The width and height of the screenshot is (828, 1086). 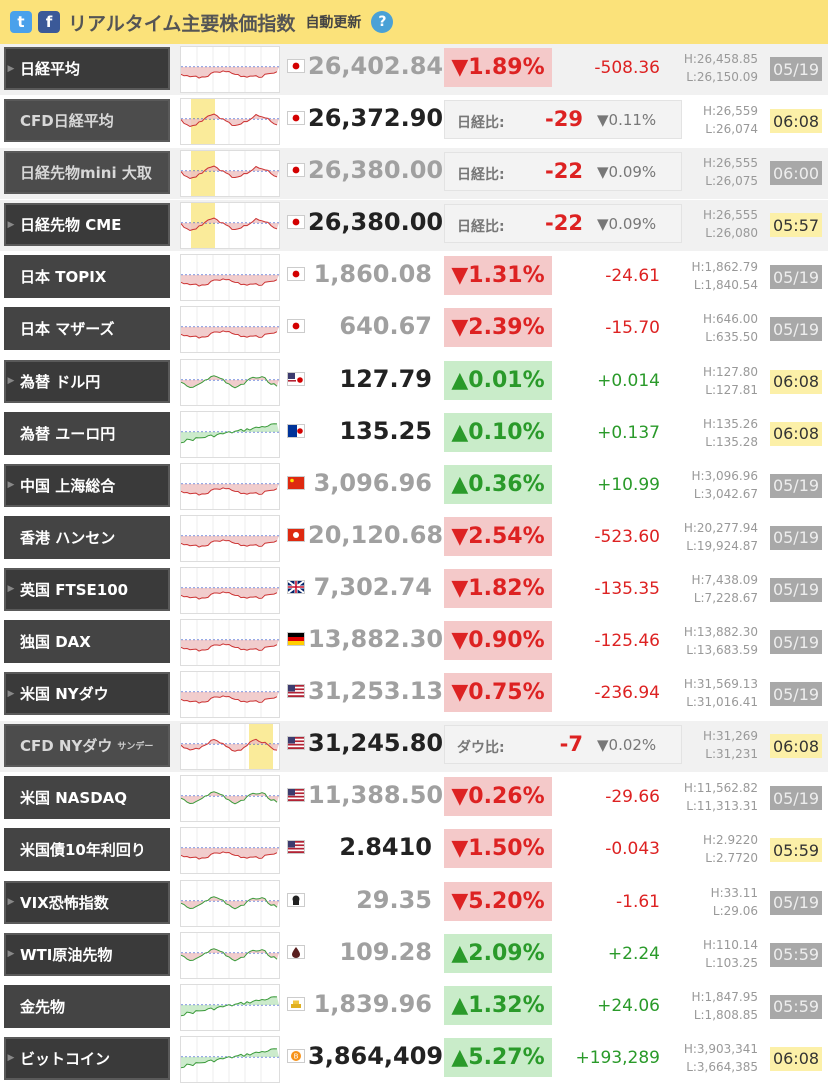 What do you see at coordinates (296, 118) in the screenshot?
I see `jp-flag-icon` at bounding box center [296, 118].